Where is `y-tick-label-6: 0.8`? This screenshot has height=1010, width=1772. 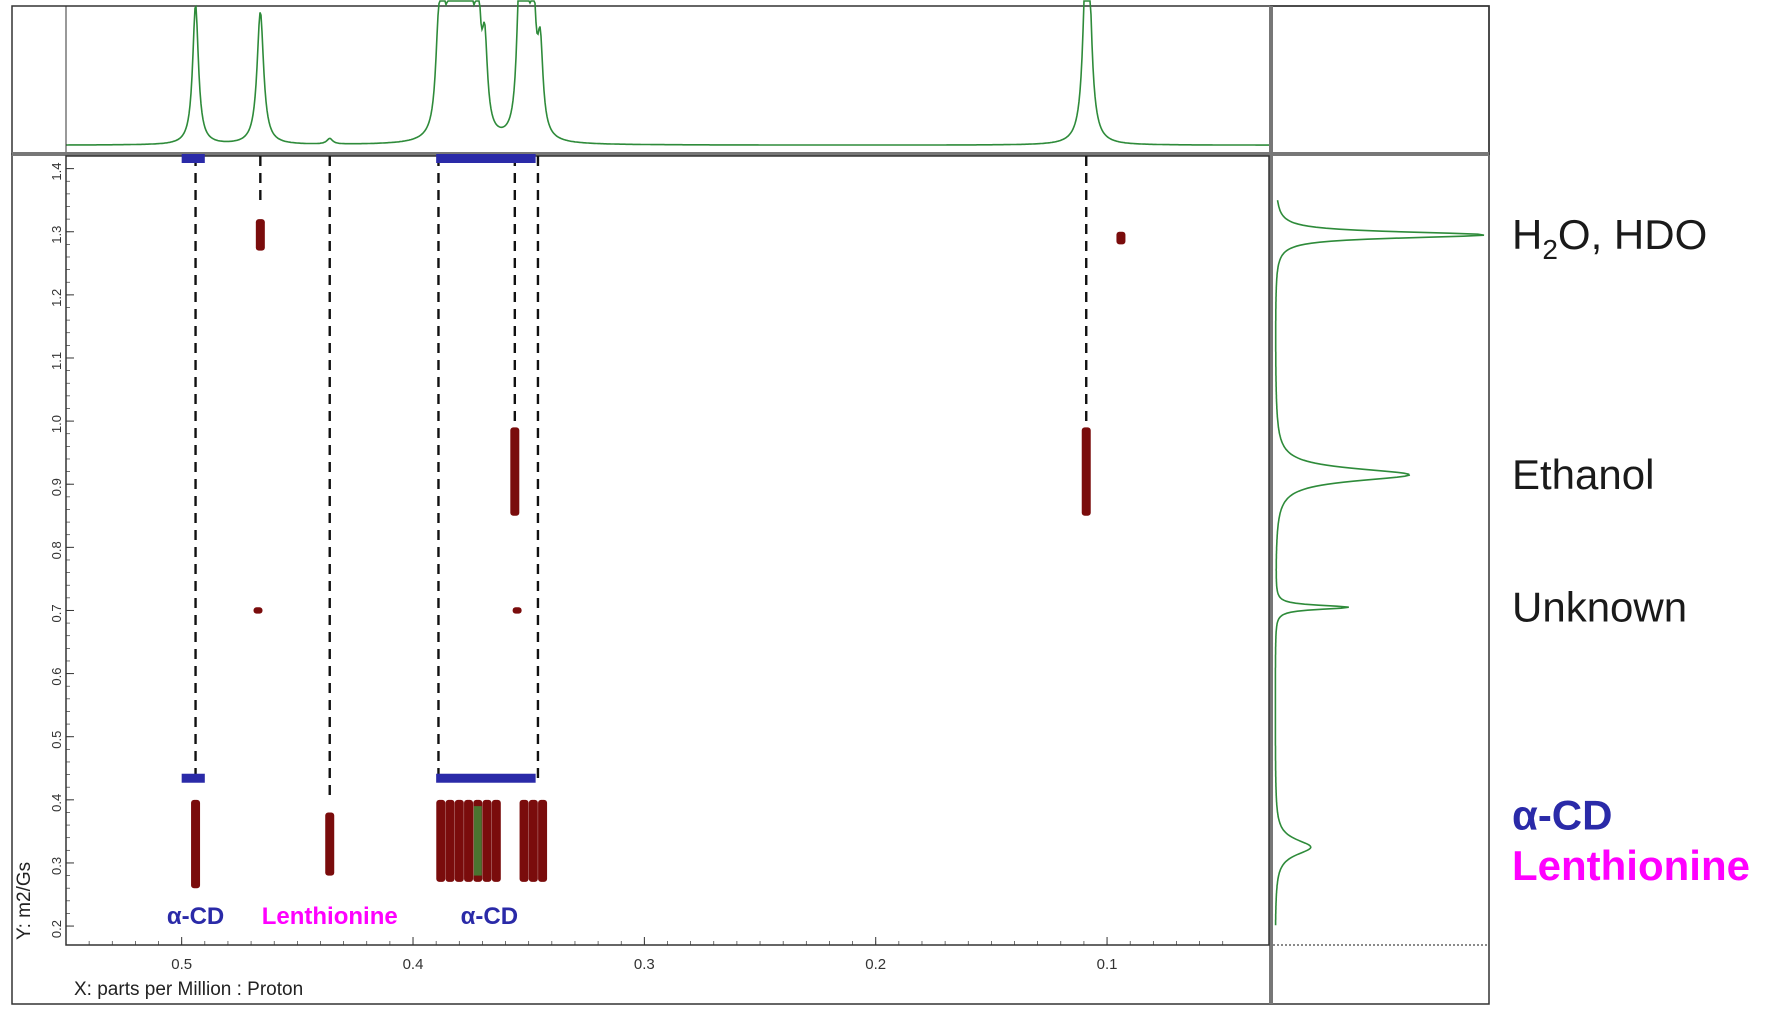
y-tick-label-6: 0.8 is located at coordinates (56, 550).